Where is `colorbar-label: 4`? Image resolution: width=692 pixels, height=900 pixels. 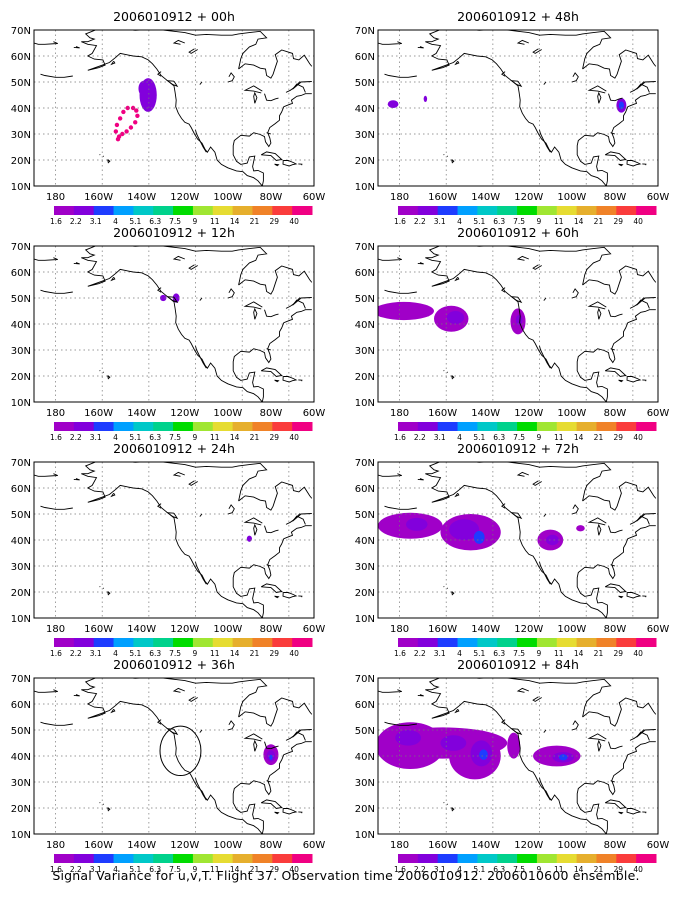
colorbar-label: 4 is located at coordinates (115, 437).